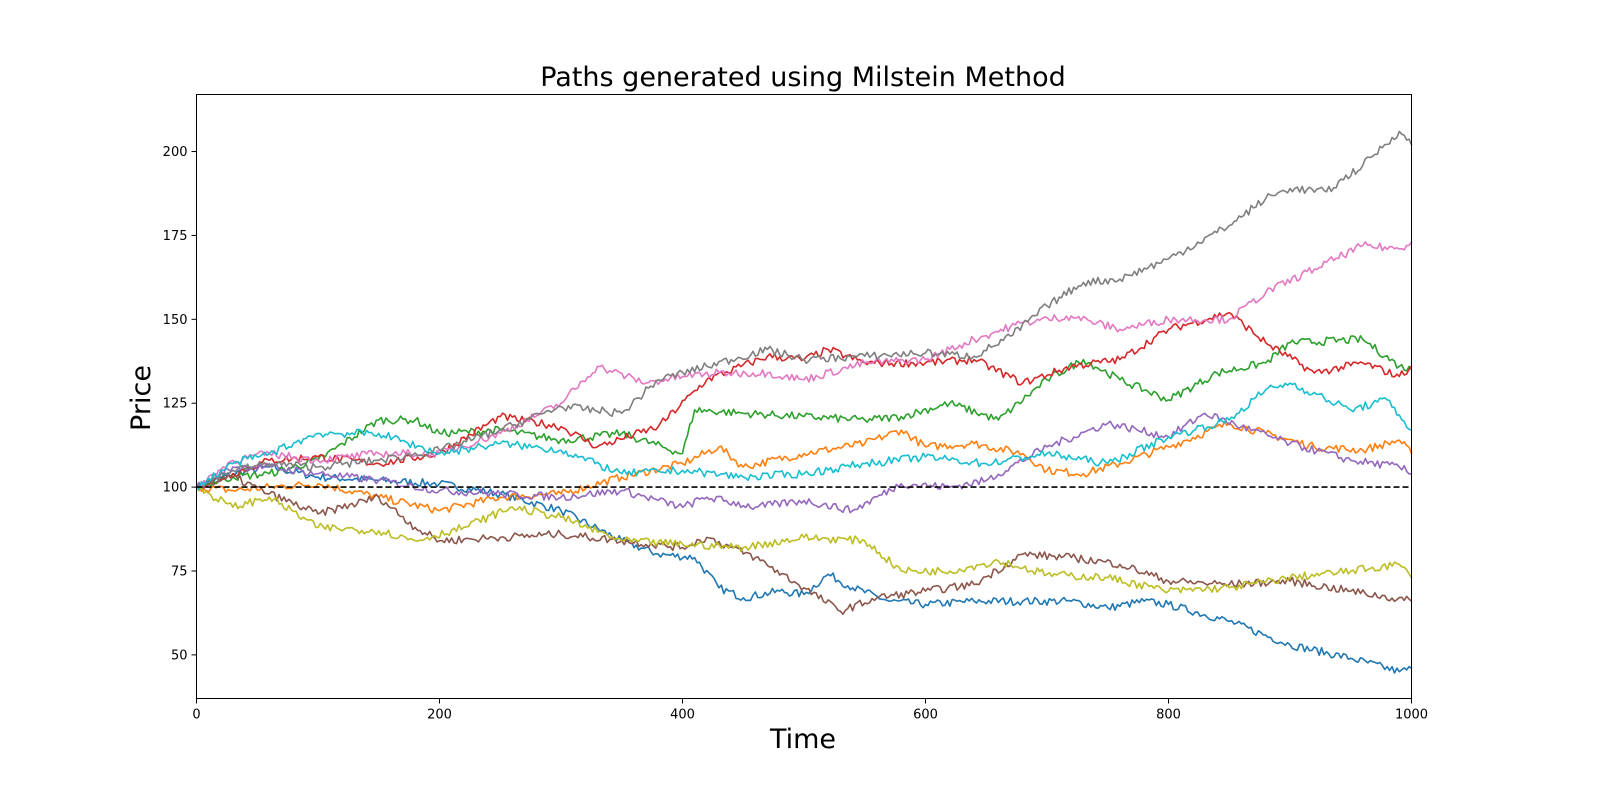 The height and width of the screenshot is (800, 1600). Describe the element at coordinates (179, 571) in the screenshot. I see `y-tick-label: 75` at that location.